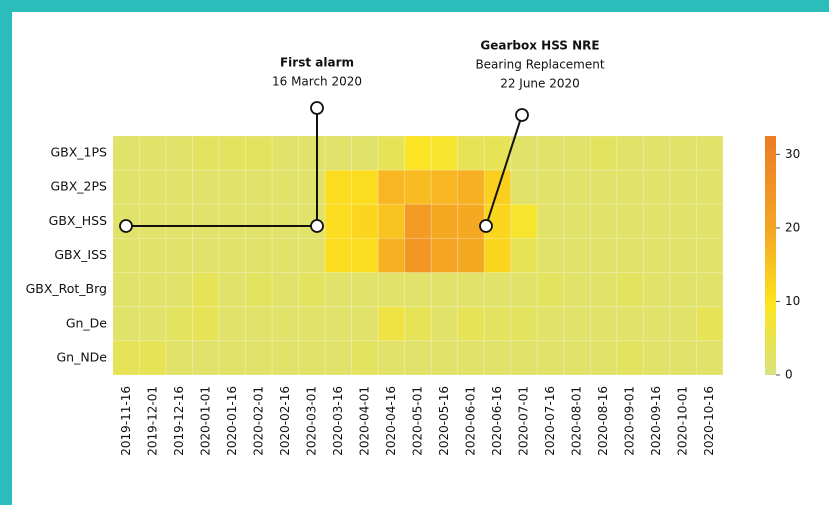 Image resolution: width=829 pixels, height=509 pixels. What do you see at coordinates (66, 288) in the screenshot?
I see `y-tick-label: GBX_Rot_Brg` at bounding box center [66, 288].